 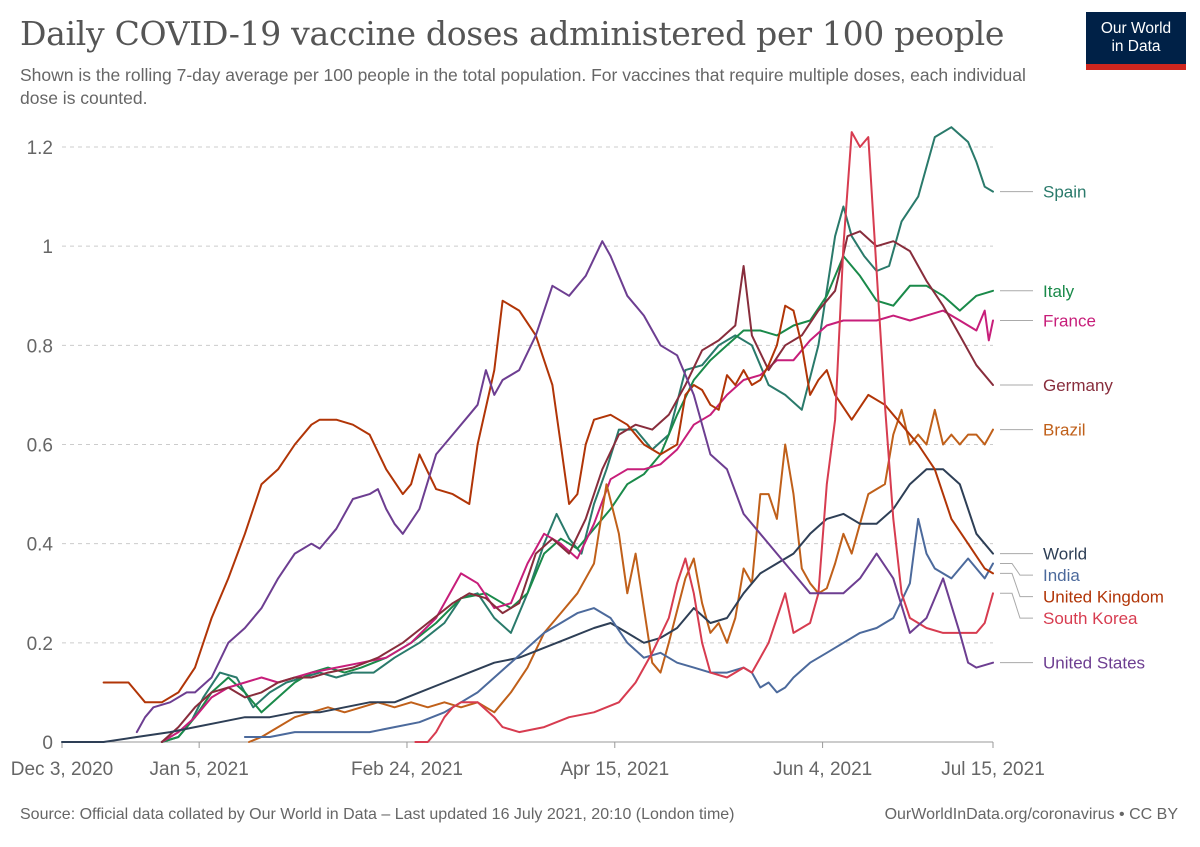 I want to click on y-tick-label: 1.2, so click(x=40, y=148).